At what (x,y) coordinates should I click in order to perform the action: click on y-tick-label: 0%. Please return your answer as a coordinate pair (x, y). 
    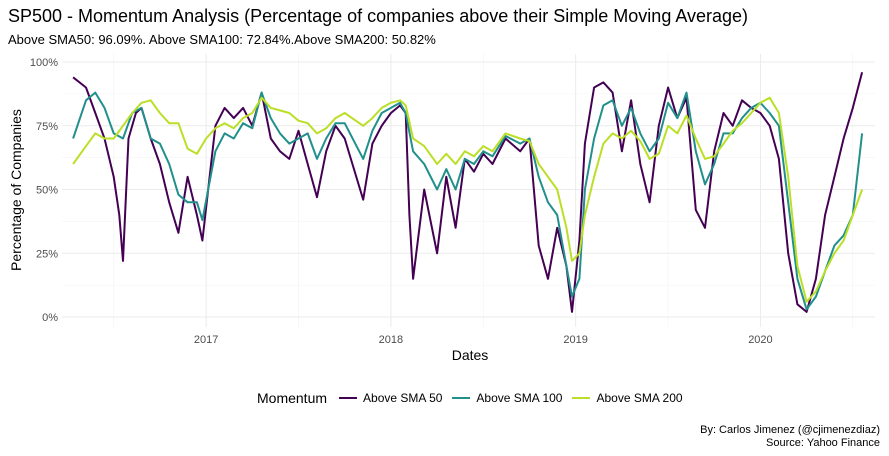
    Looking at the image, I should click on (50, 318).